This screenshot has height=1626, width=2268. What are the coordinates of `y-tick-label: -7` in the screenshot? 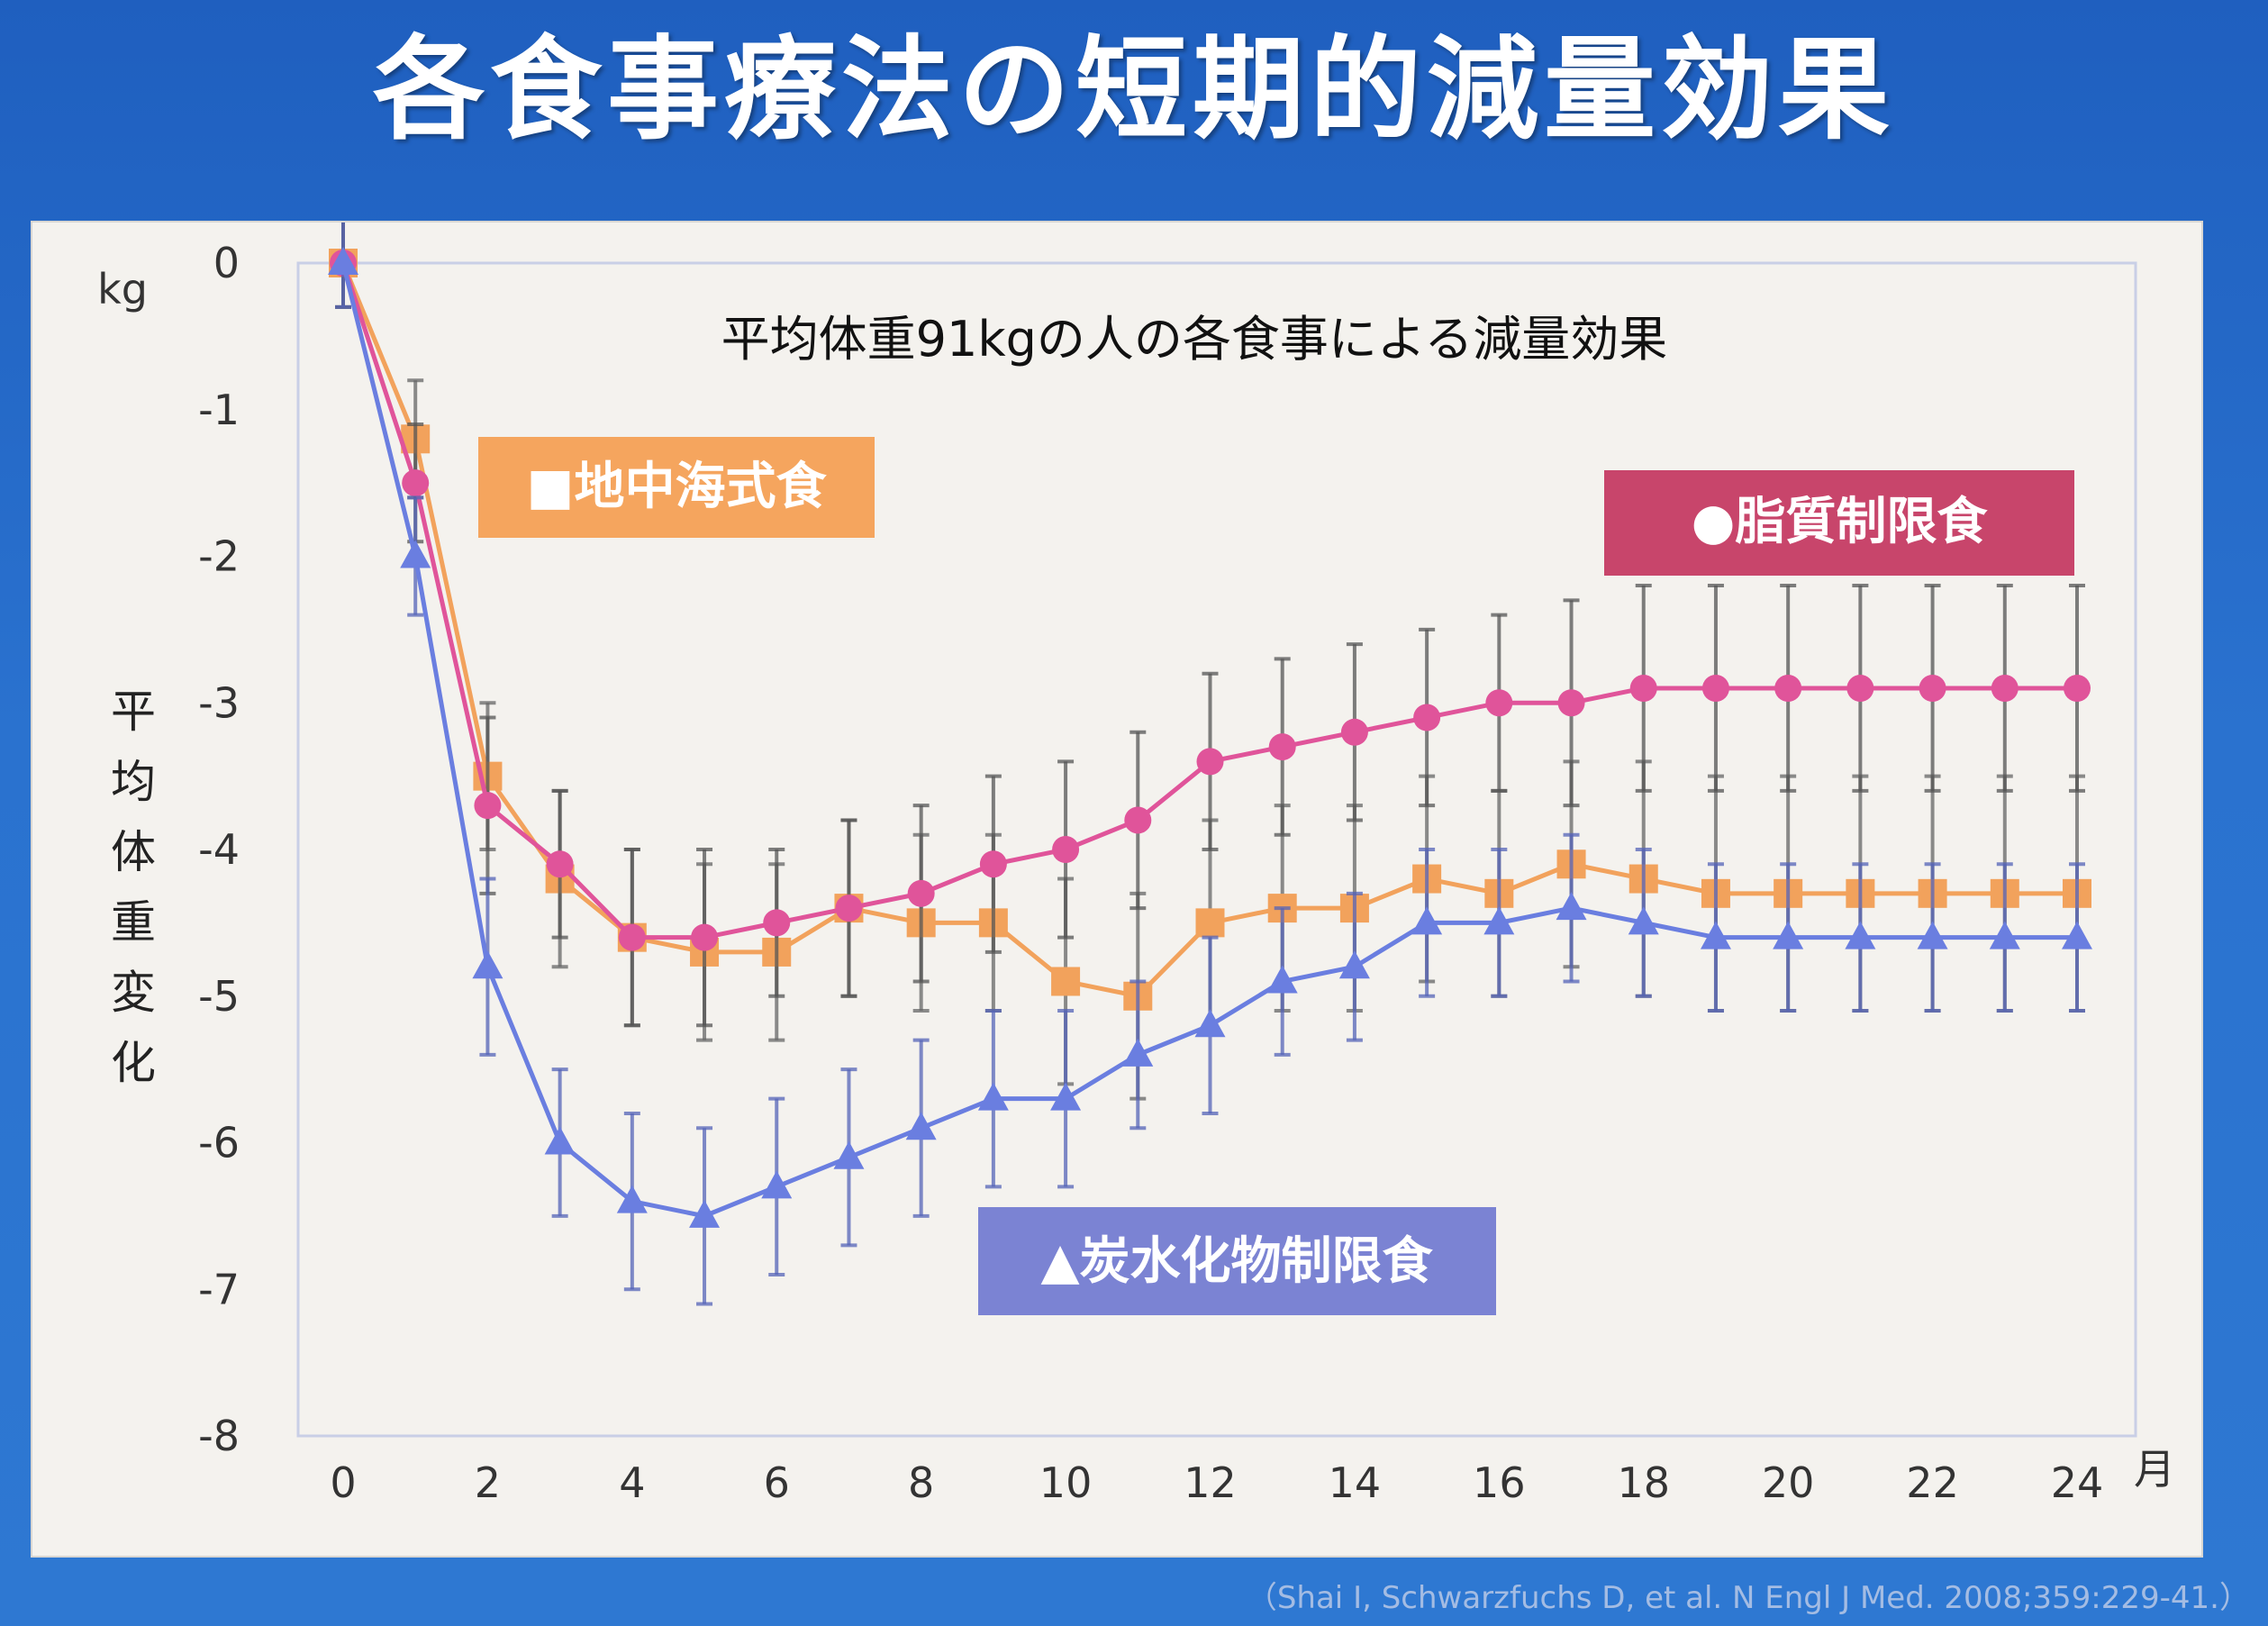 It's located at (219, 1289).